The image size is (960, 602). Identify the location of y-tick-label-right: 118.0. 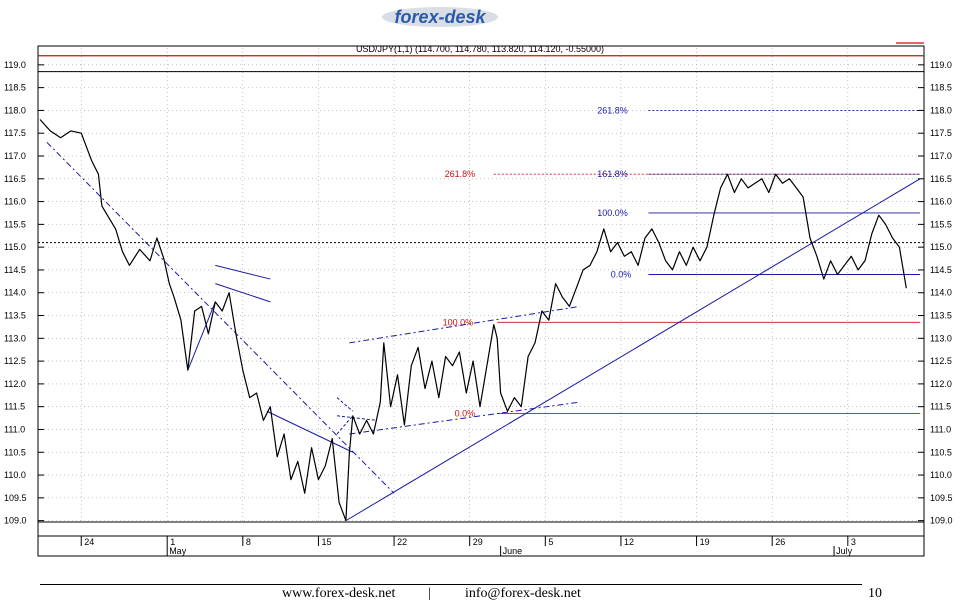
(941, 110).